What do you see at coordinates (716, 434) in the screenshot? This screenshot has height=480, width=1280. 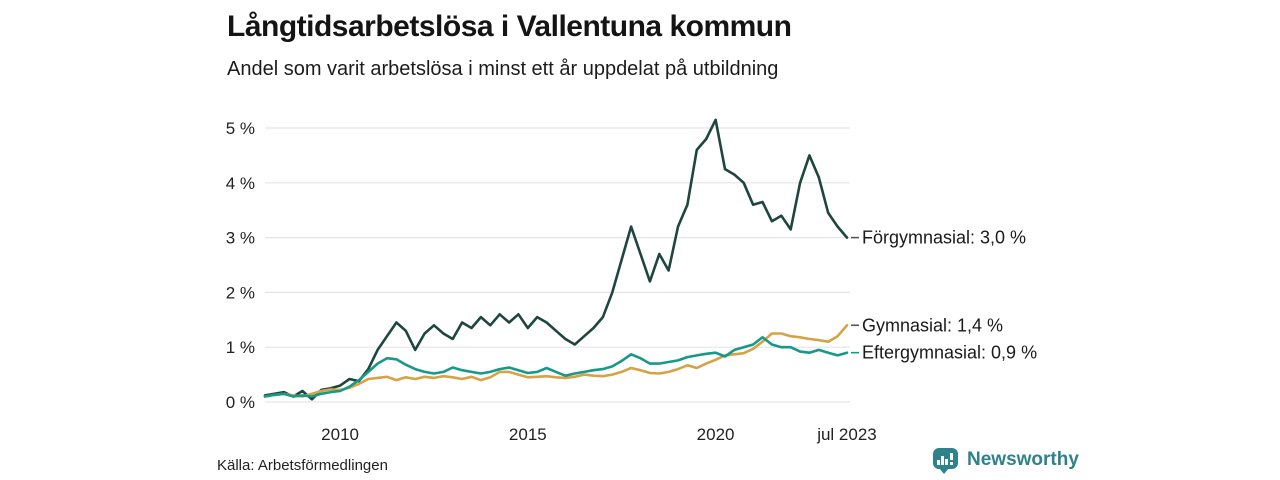 I see `x-axis-label: 2020` at bounding box center [716, 434].